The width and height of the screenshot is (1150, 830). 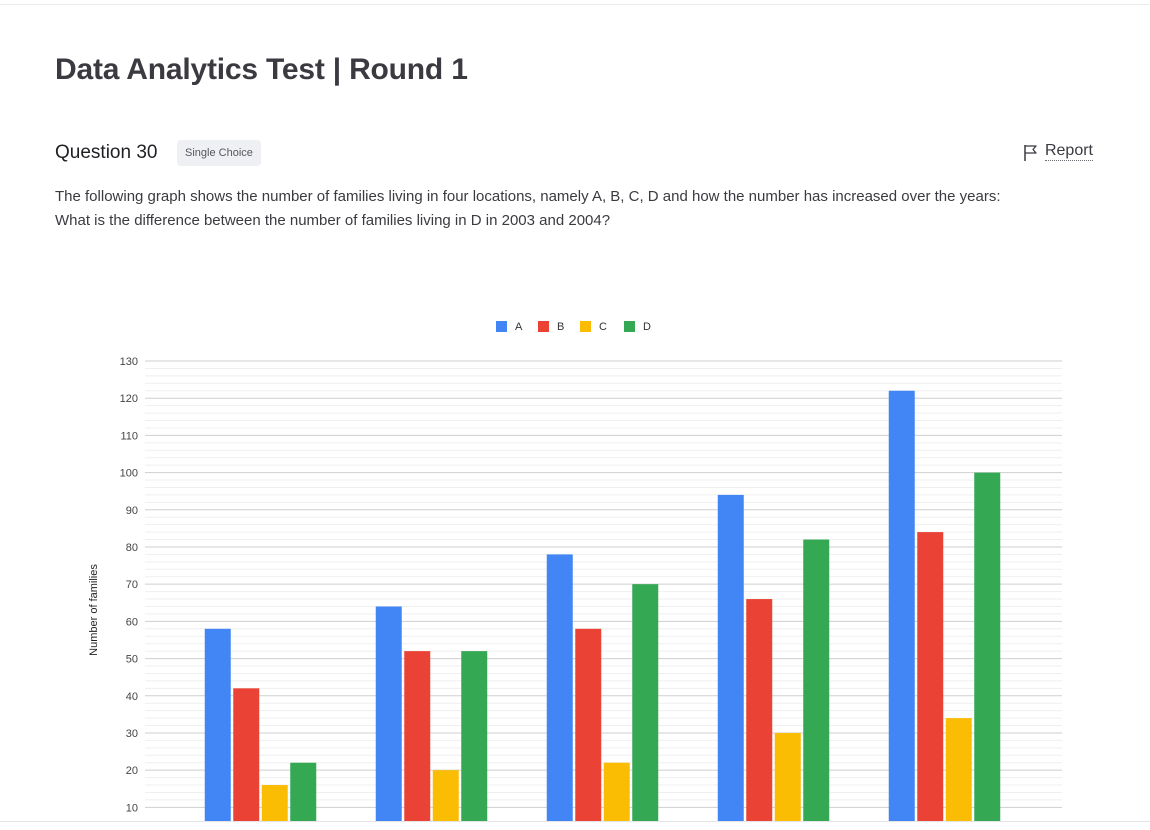 What do you see at coordinates (647, 327) in the screenshot?
I see `legend-label-d: D` at bounding box center [647, 327].